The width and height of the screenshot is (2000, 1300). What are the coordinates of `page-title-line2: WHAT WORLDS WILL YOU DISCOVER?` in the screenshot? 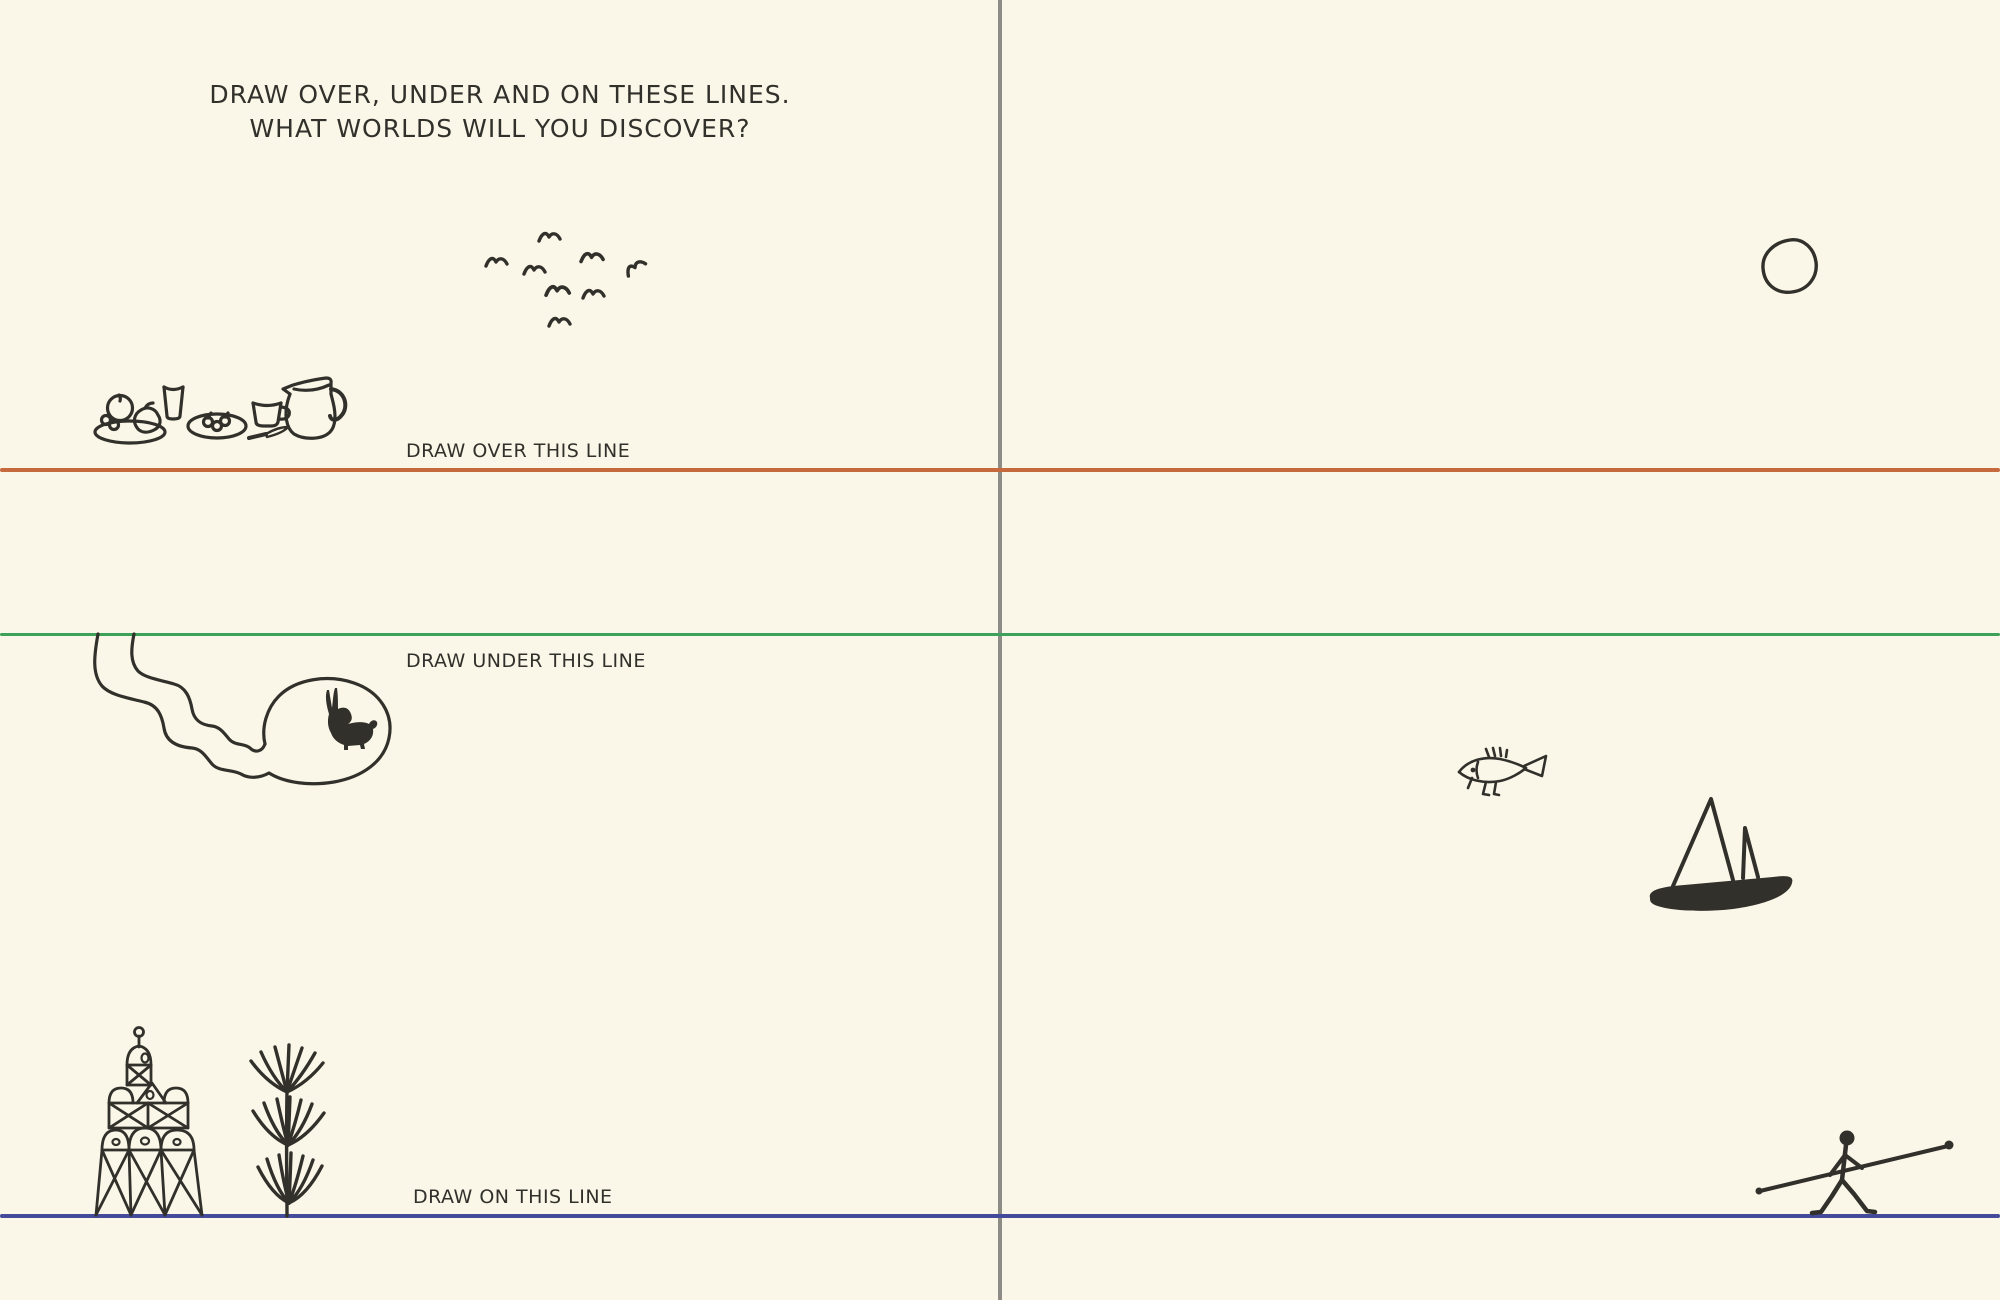 It's located at (500, 128).